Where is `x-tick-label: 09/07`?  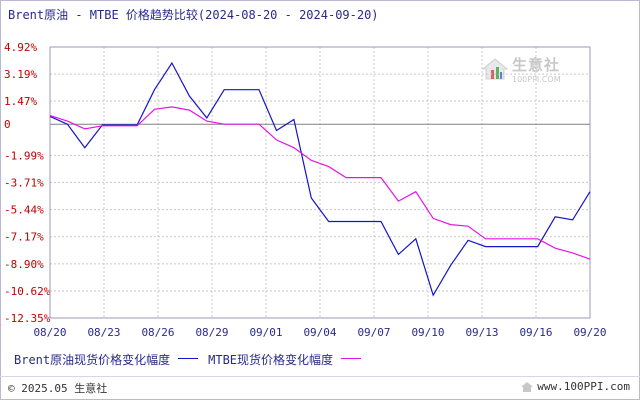
x-tick-label: 09/07 is located at coordinates (373, 332).